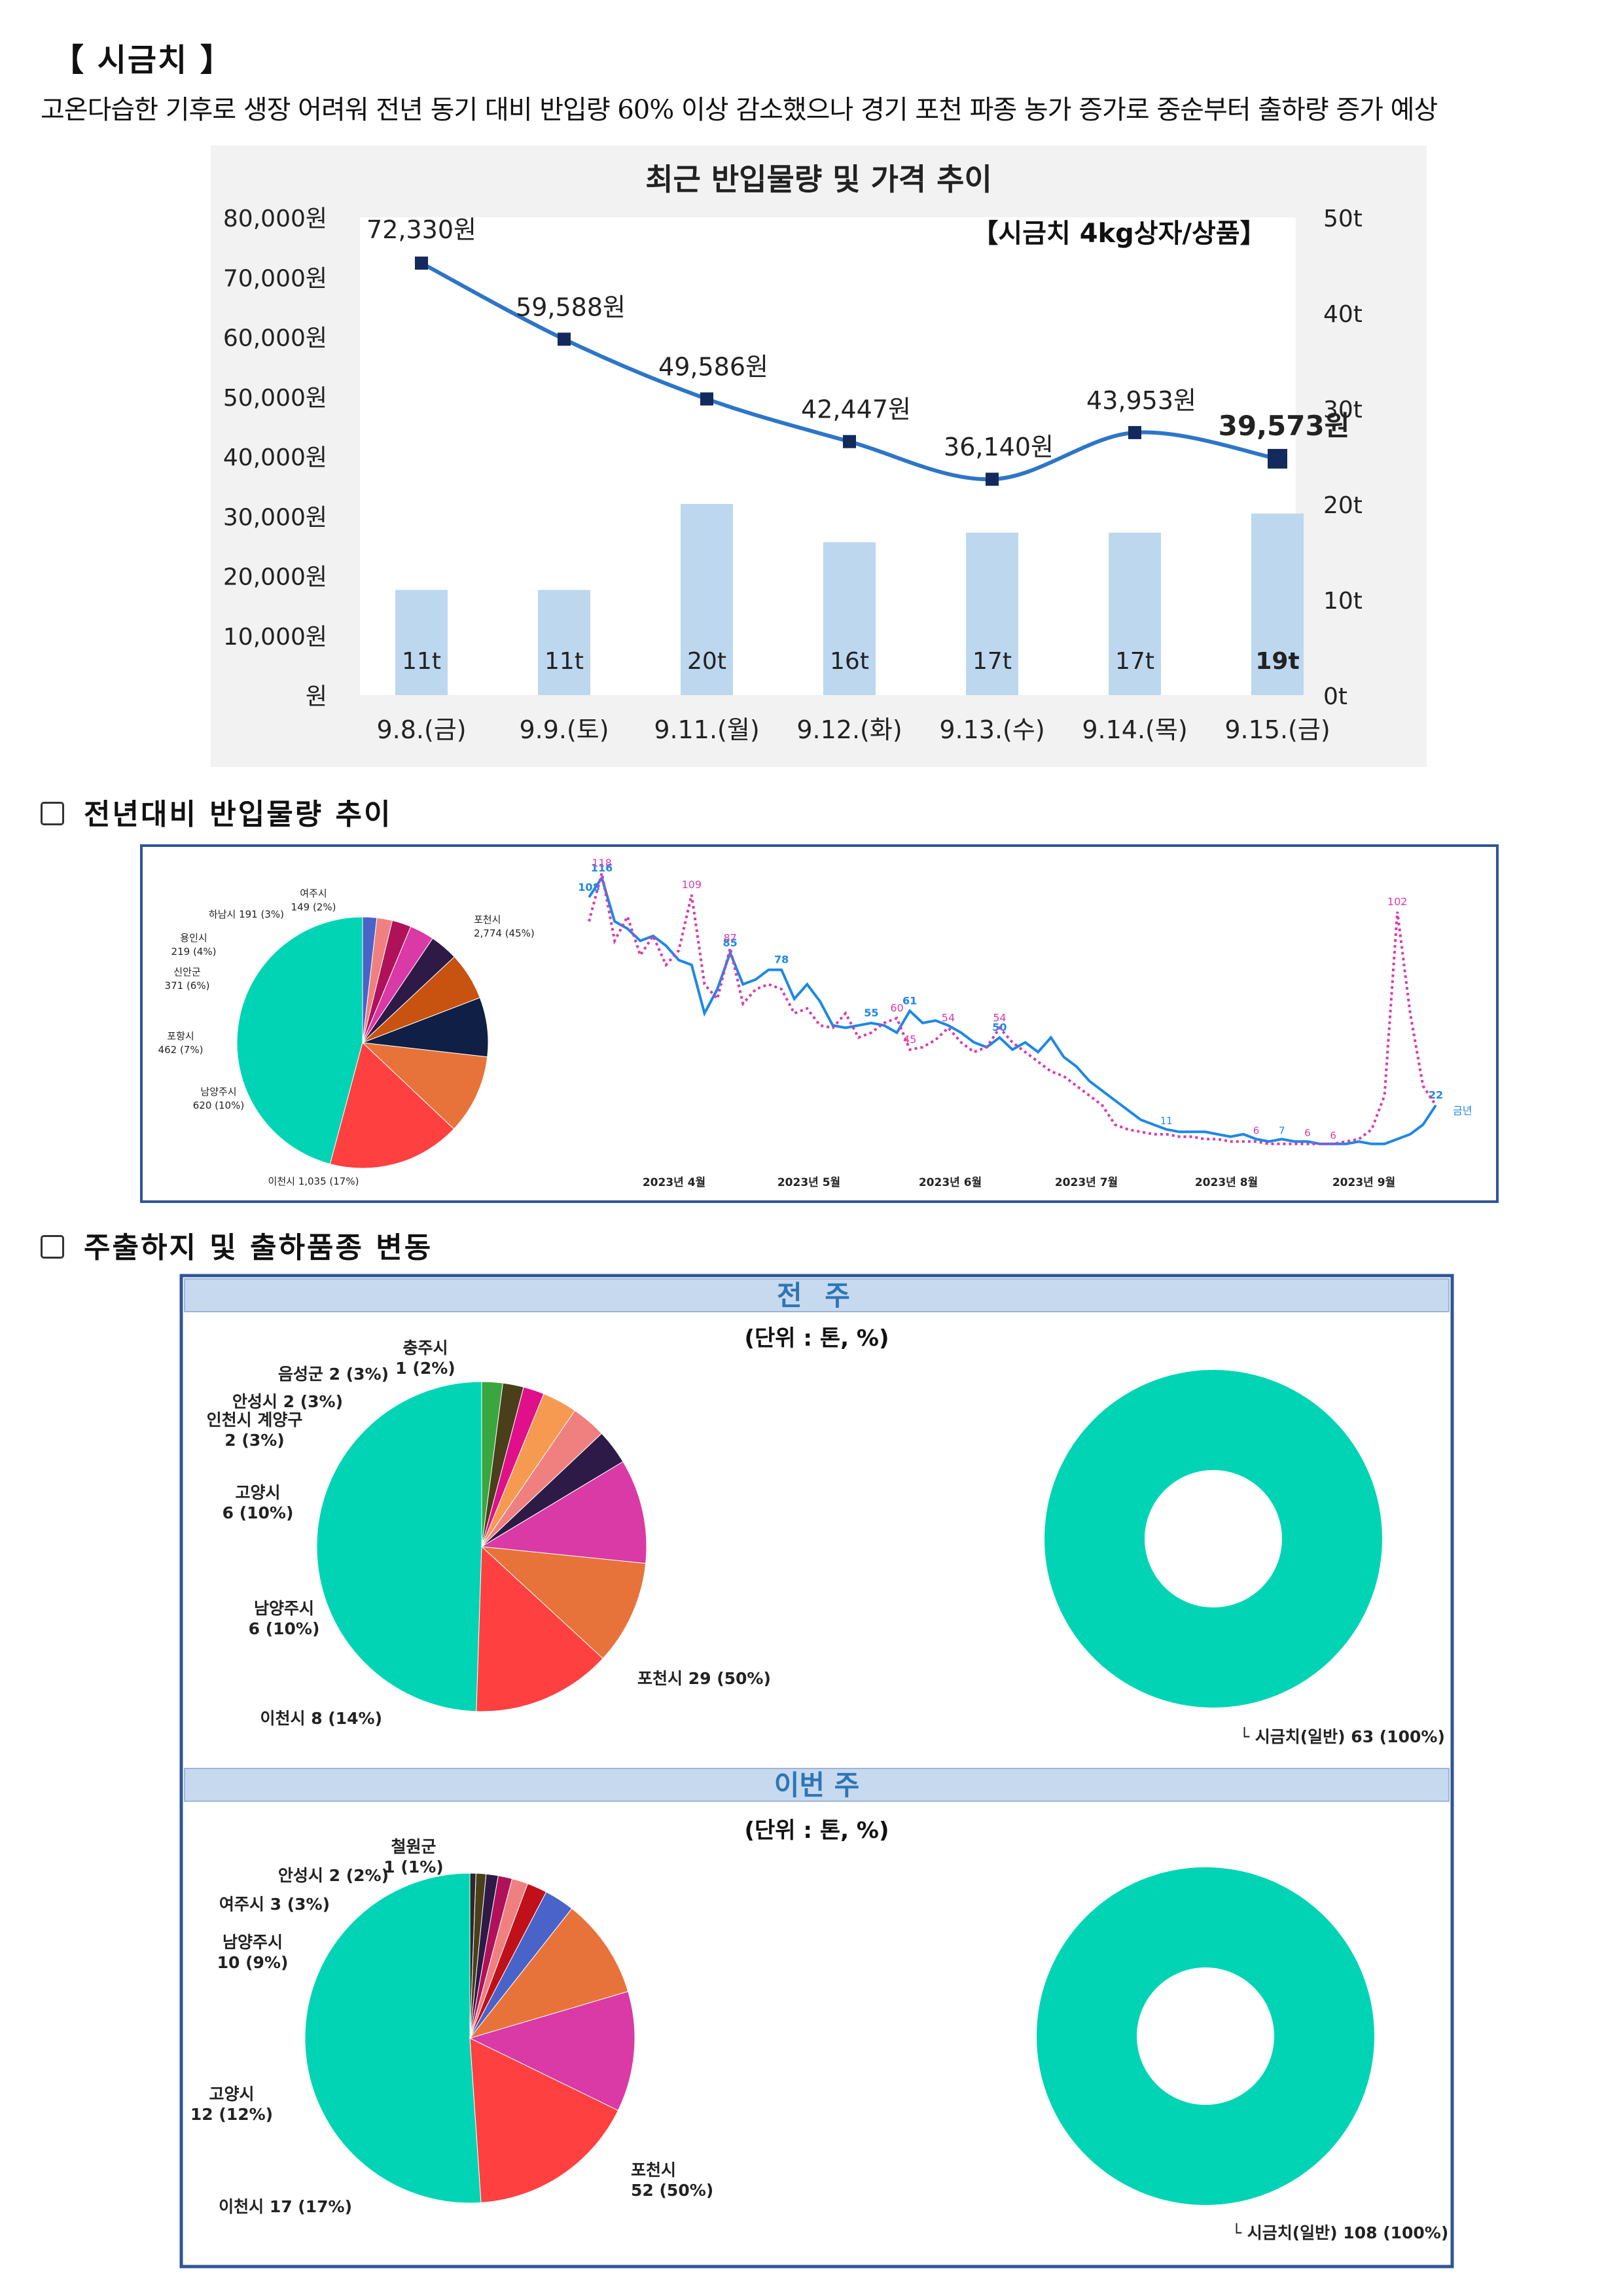  I want to click on trend-point-label: 22, so click(1436, 1095).